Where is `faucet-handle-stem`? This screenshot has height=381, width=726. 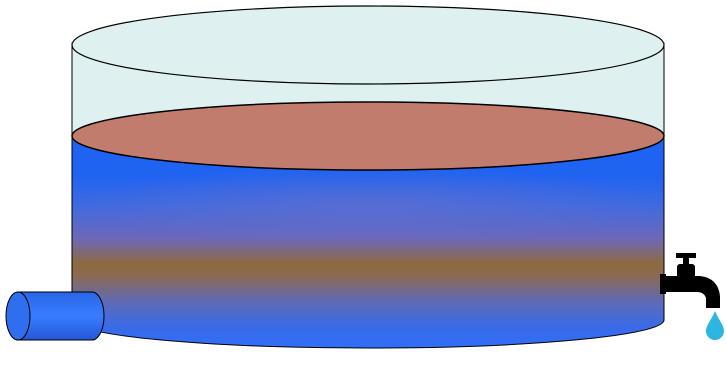 faucet-handle-stem is located at coordinates (686, 261).